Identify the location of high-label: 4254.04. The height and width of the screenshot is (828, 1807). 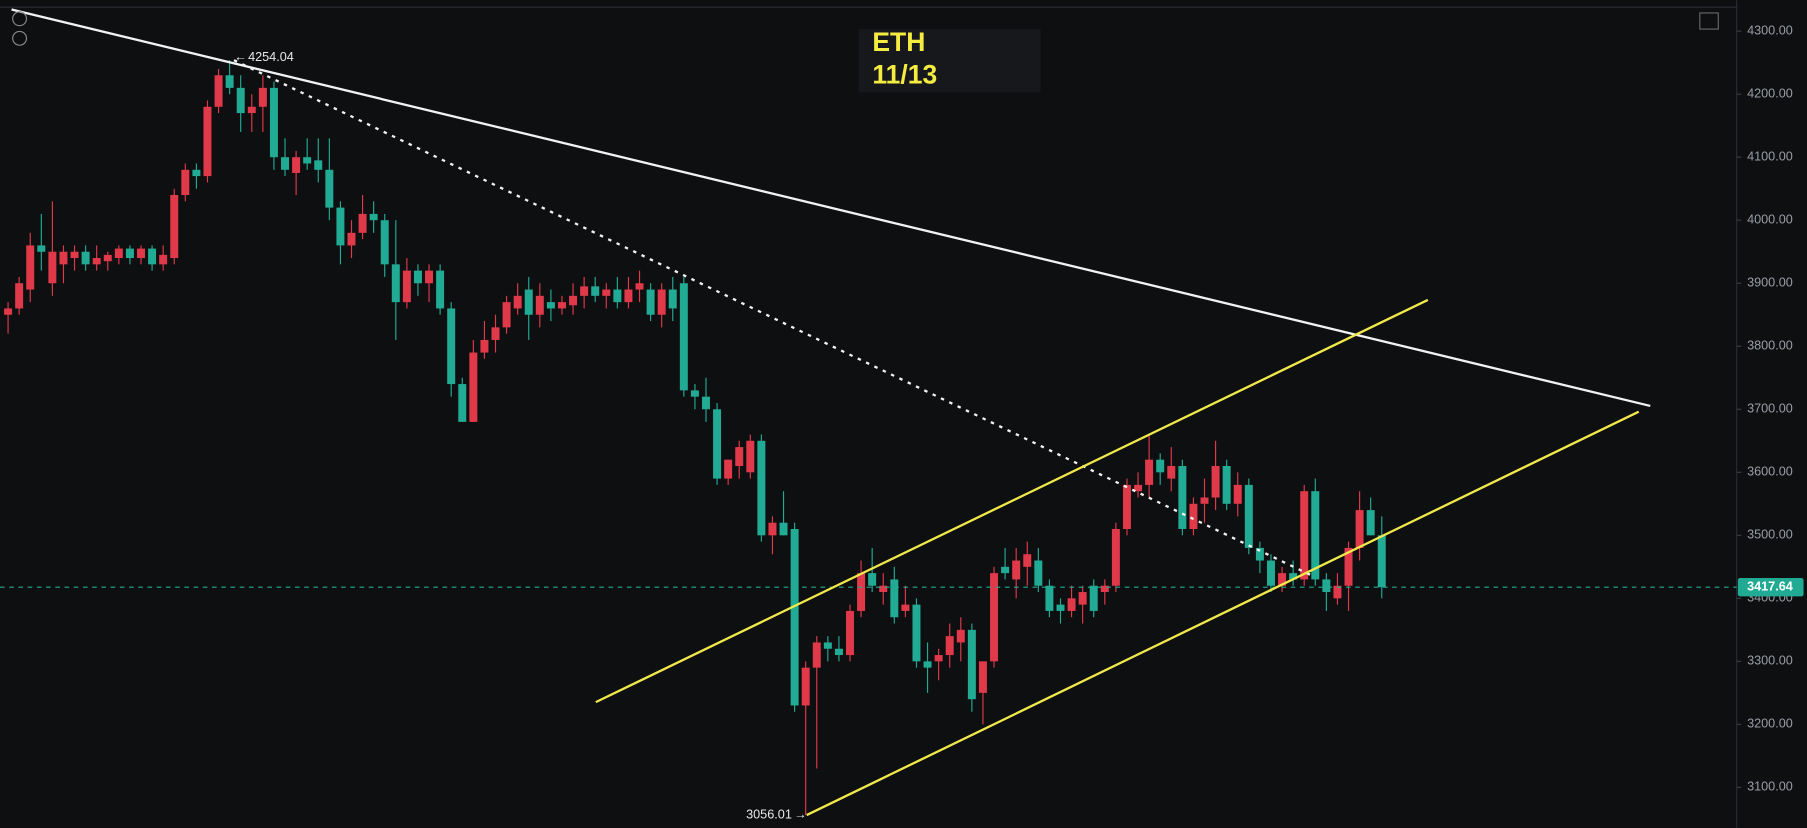
(271, 57).